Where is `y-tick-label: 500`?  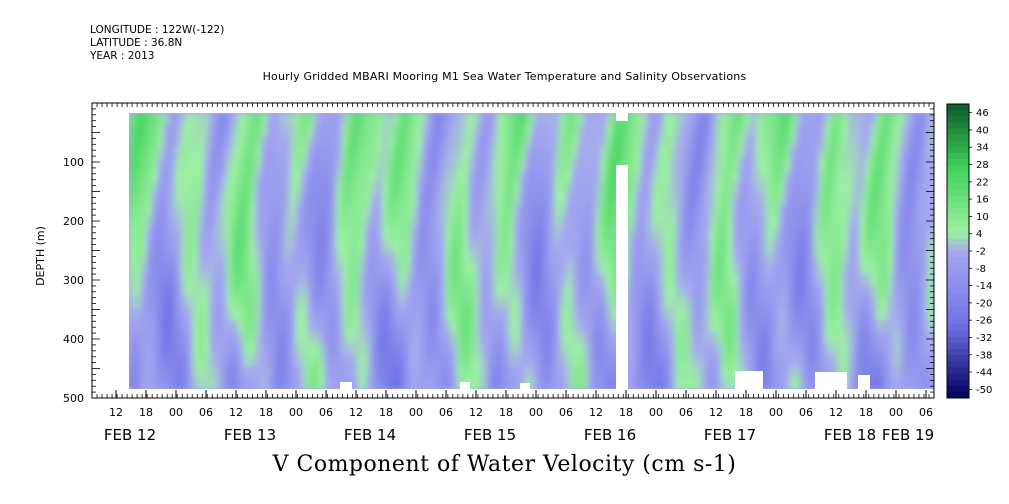
y-tick-label: 500 is located at coordinates (73, 398).